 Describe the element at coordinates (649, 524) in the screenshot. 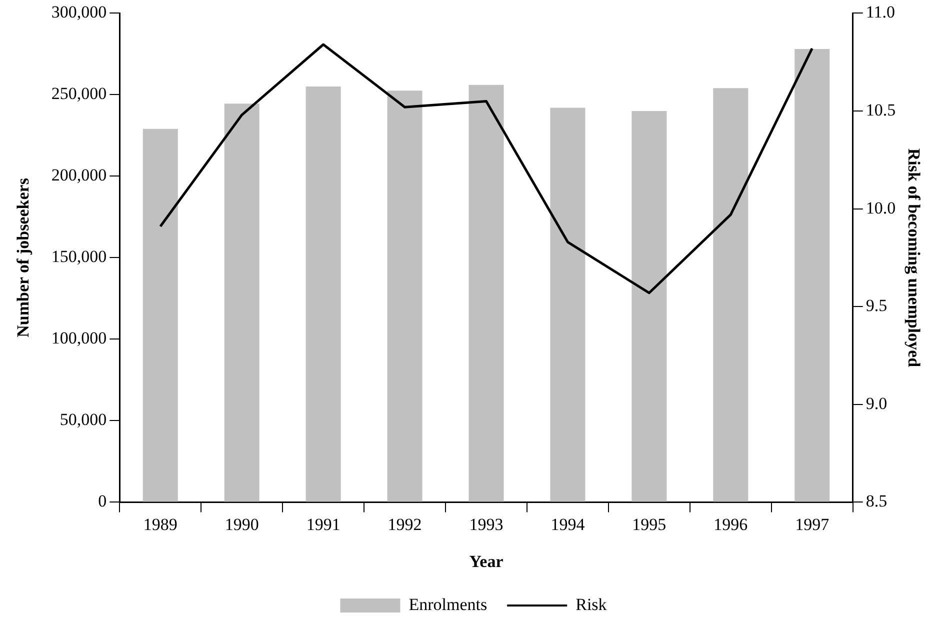

I see `x-tick-label: 1995` at that location.